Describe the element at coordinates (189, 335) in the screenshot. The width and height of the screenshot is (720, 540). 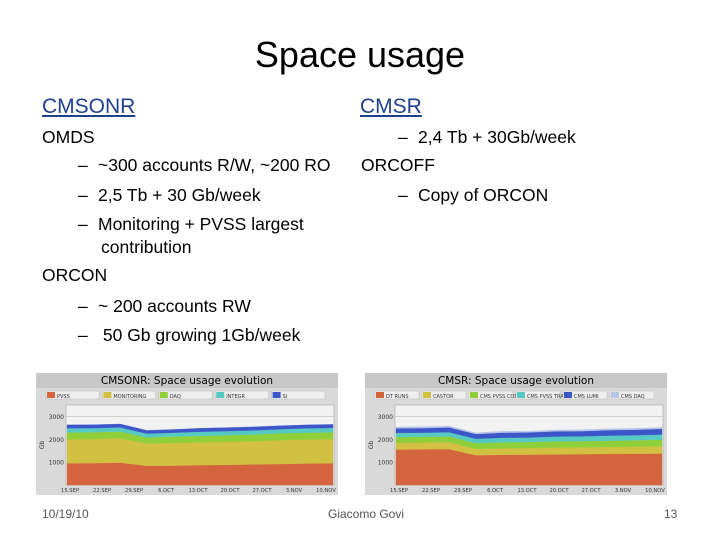
I see `orcon-bullet-growth: – 50 Gb growing 1Gb/week` at that location.